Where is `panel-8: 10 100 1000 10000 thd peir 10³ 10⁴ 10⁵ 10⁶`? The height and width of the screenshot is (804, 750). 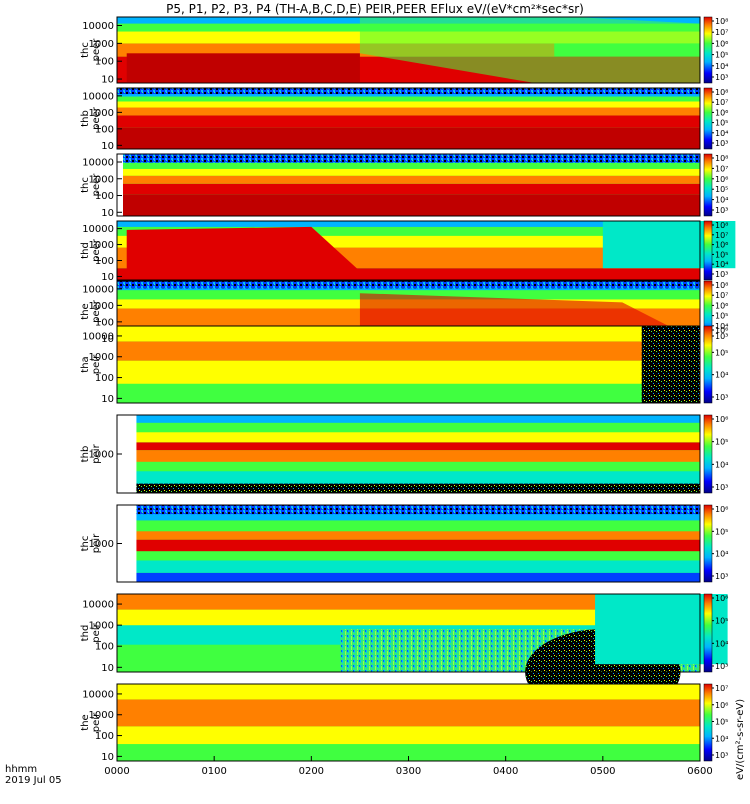
panel-8: 10 100 1000 10000 thd peir 10³ 10⁴ 10⁵ 10⁶ is located at coordinates (404, 654).